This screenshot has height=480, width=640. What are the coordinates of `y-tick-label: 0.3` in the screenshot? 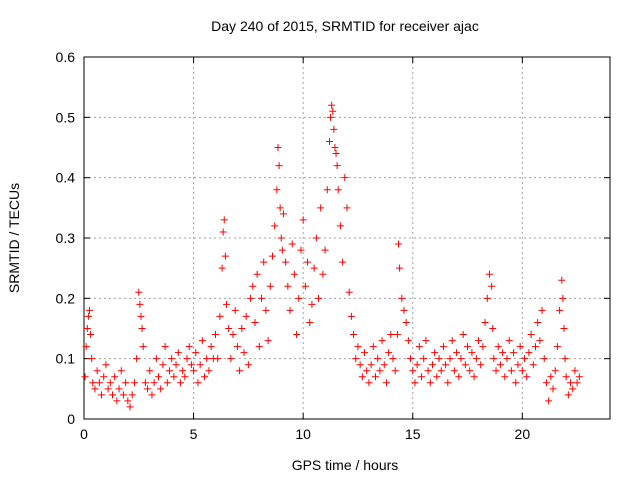 It's located at (66, 238).